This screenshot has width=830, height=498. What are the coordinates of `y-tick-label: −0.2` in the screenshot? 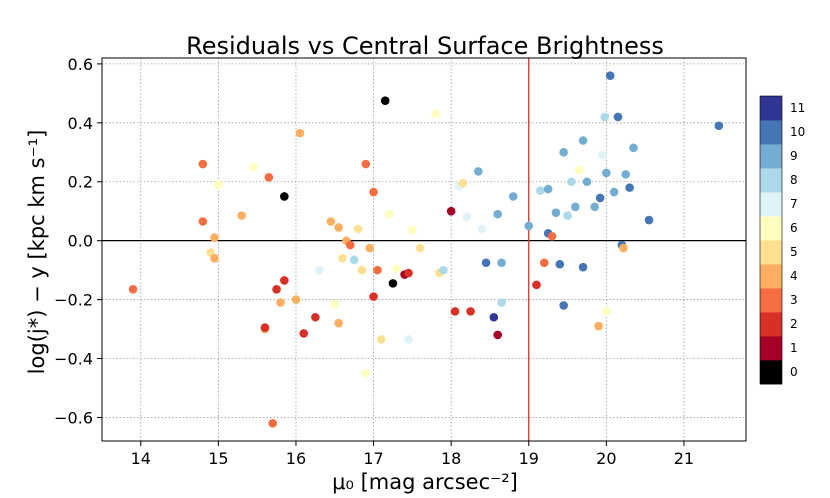 It's located at (73, 300).